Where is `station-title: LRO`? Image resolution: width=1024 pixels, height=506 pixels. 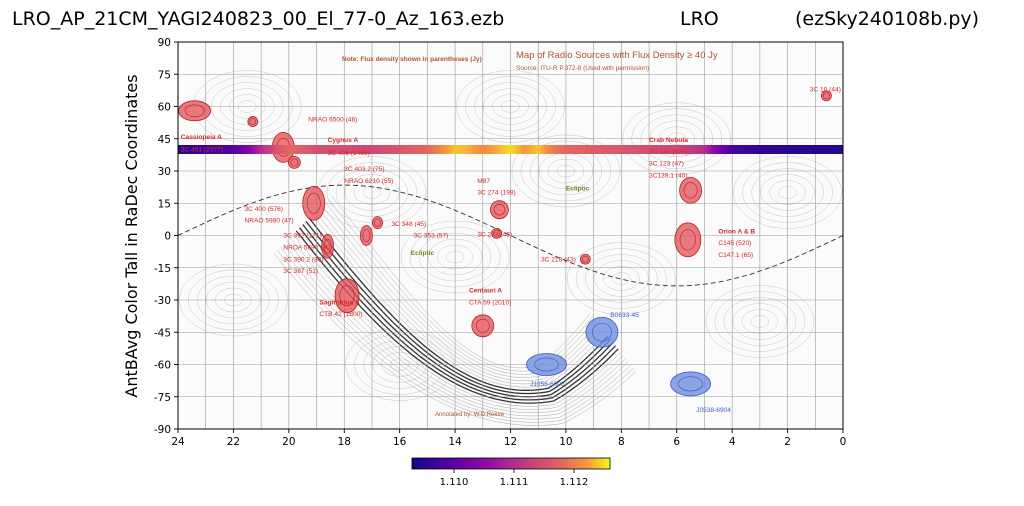 station-title: LRO is located at coordinates (699, 19).